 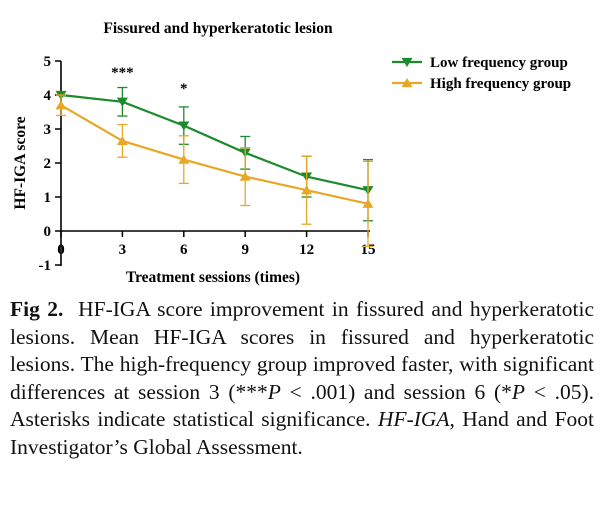 I want to click on y-tick-label: 3, so click(x=48, y=130).